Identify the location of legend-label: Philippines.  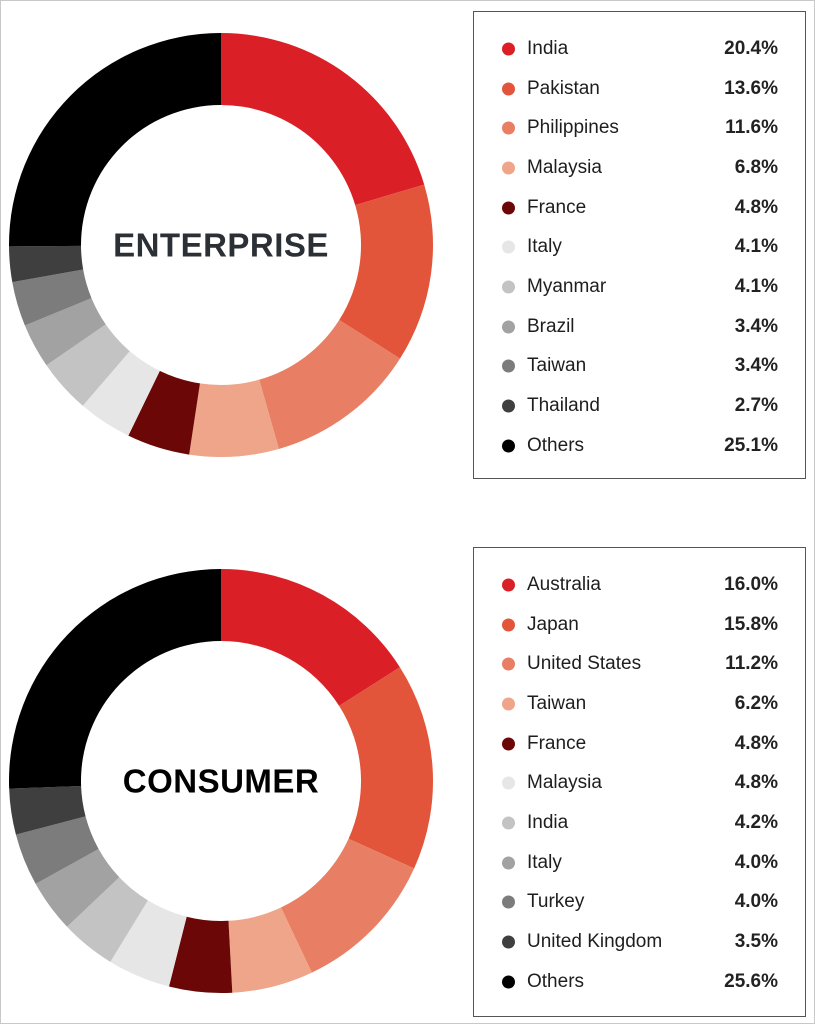
(573, 128).